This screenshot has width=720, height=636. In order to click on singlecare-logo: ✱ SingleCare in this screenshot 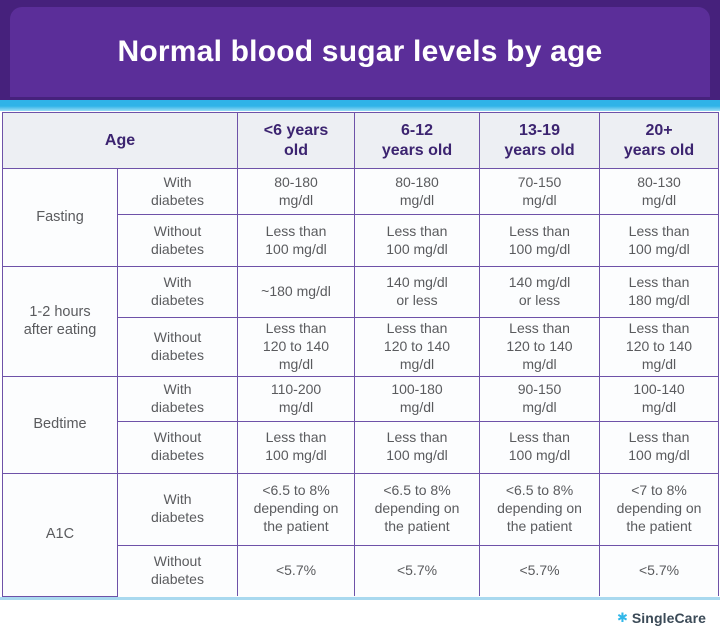, I will do `click(661, 618)`.